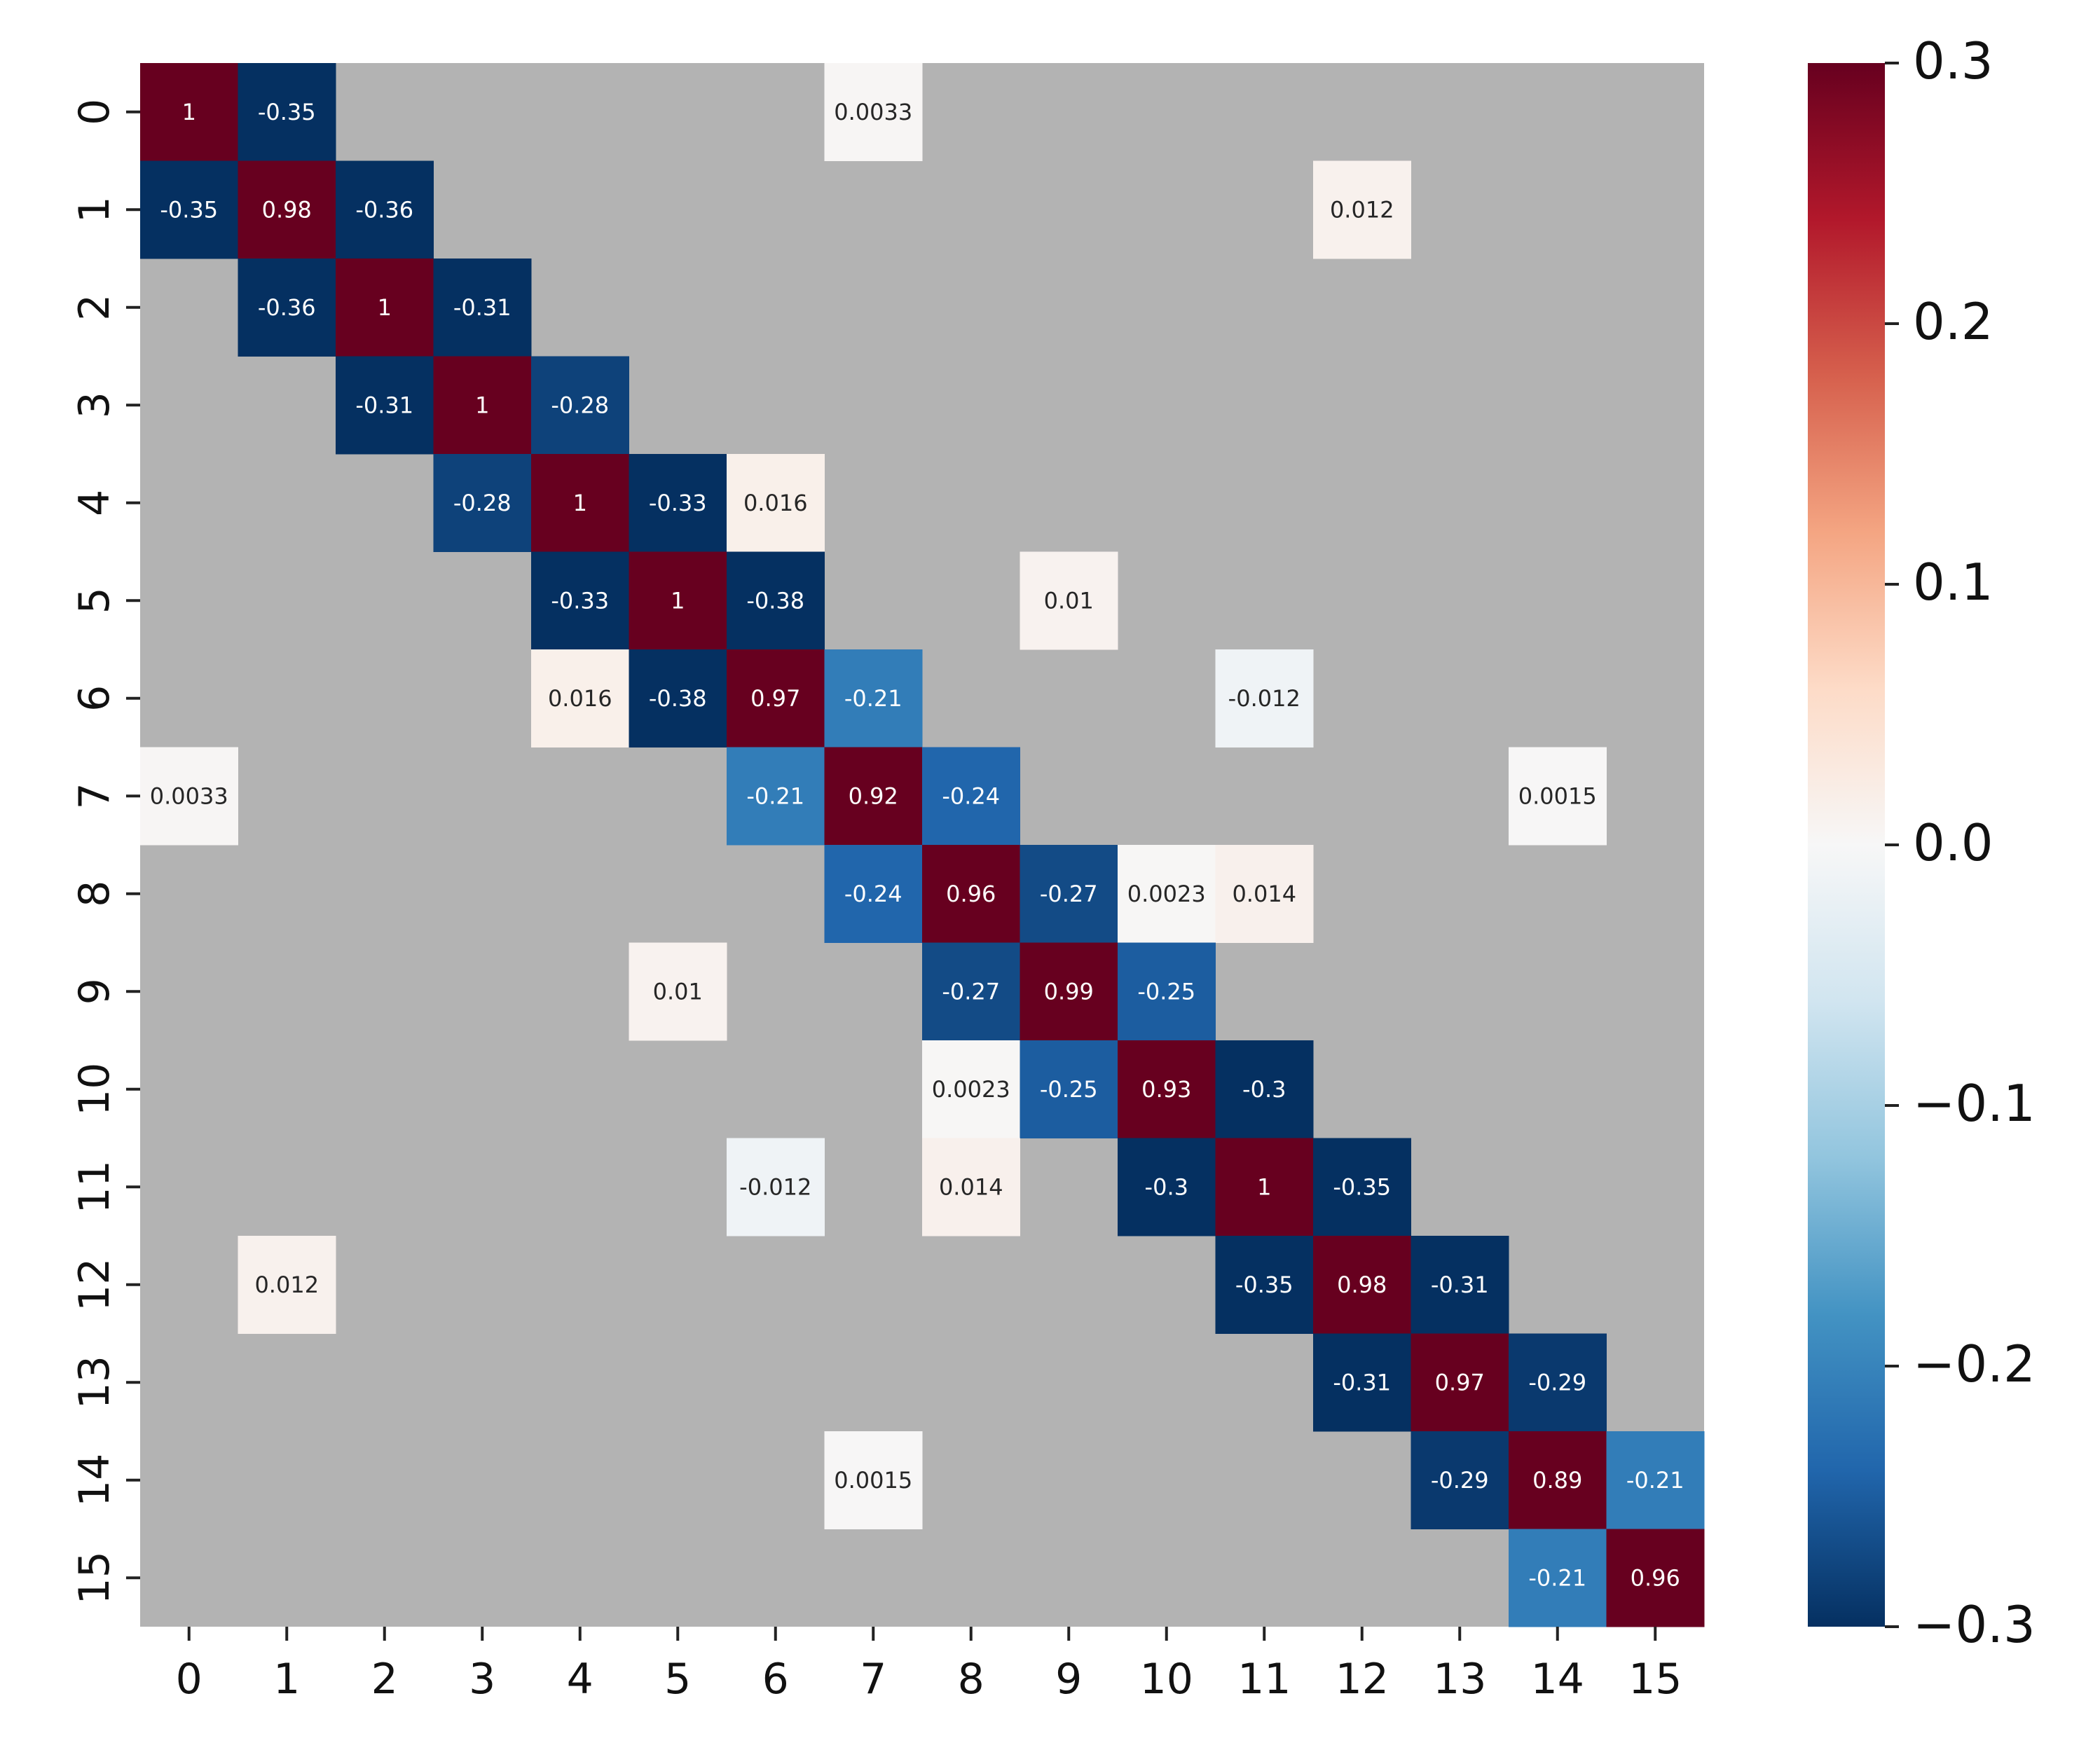 The image size is (2100, 1757). What do you see at coordinates (678, 600) in the screenshot?
I see `cell-value-label-5-5: 1` at bounding box center [678, 600].